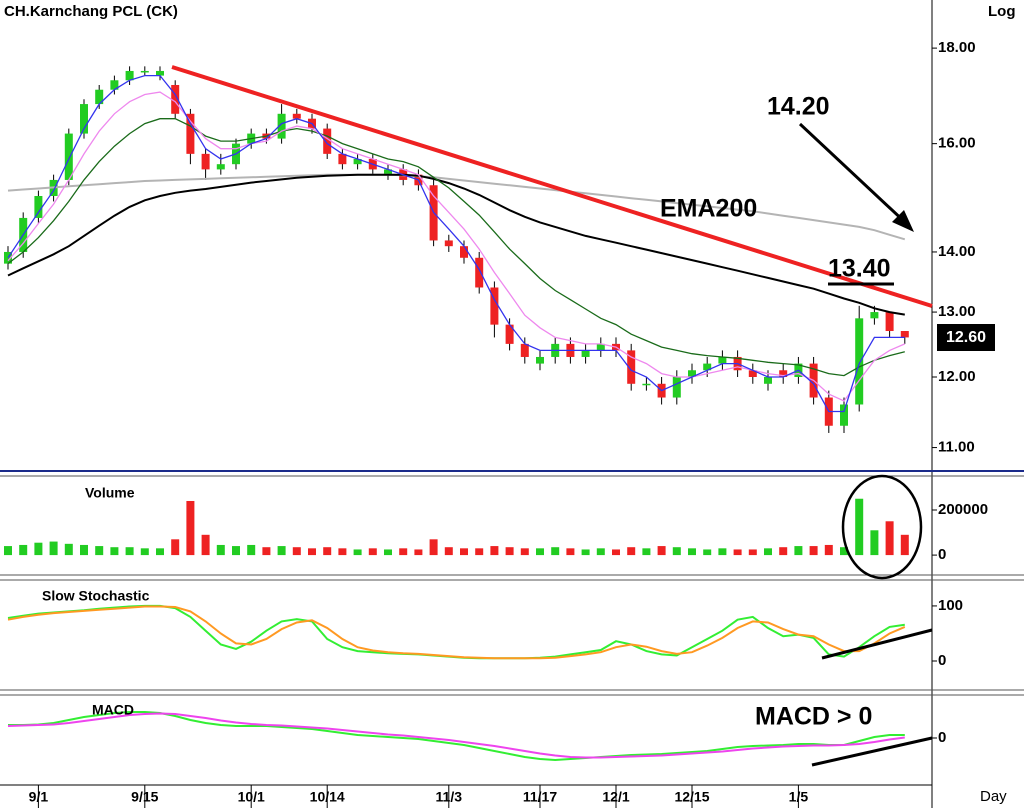 The height and width of the screenshot is (808, 1024). I want to click on panel-title: MACD, so click(113, 710).